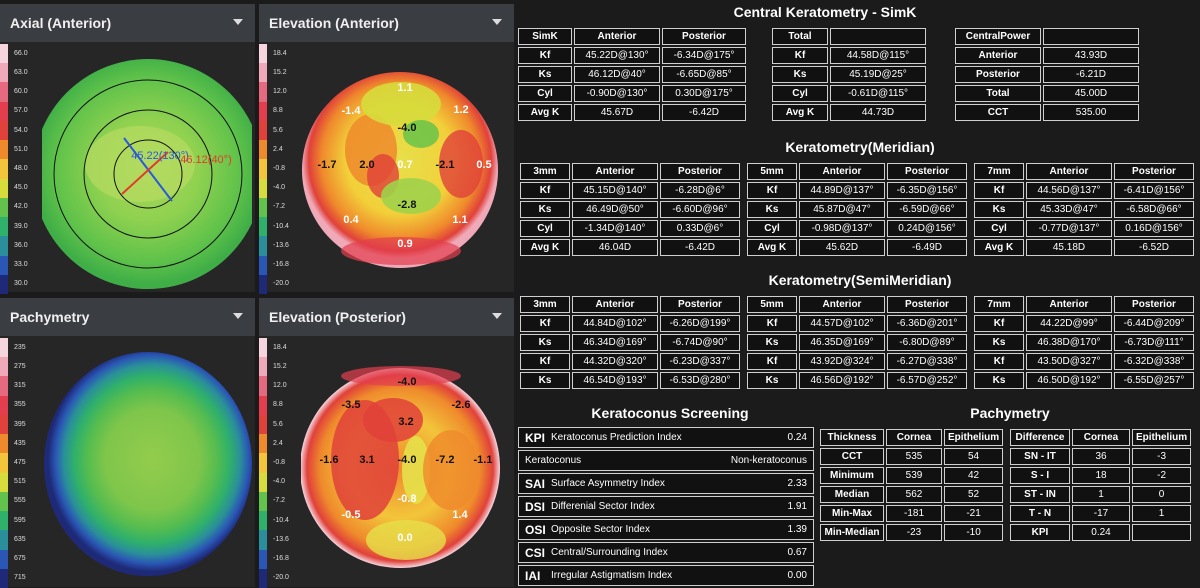 This screenshot has width=1200, height=588. What do you see at coordinates (632, 55) in the screenshot?
I see `table-row: Kf 45.22D@130° -6.34D@175°` at bounding box center [632, 55].